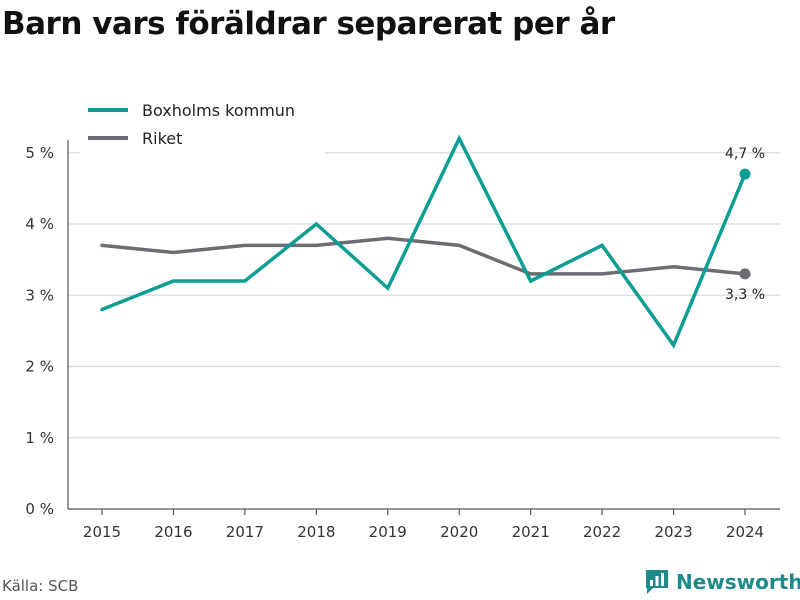 The height and width of the screenshot is (600, 800). Describe the element at coordinates (657, 582) in the screenshot. I see `newsworthy-logo-icon` at that location.